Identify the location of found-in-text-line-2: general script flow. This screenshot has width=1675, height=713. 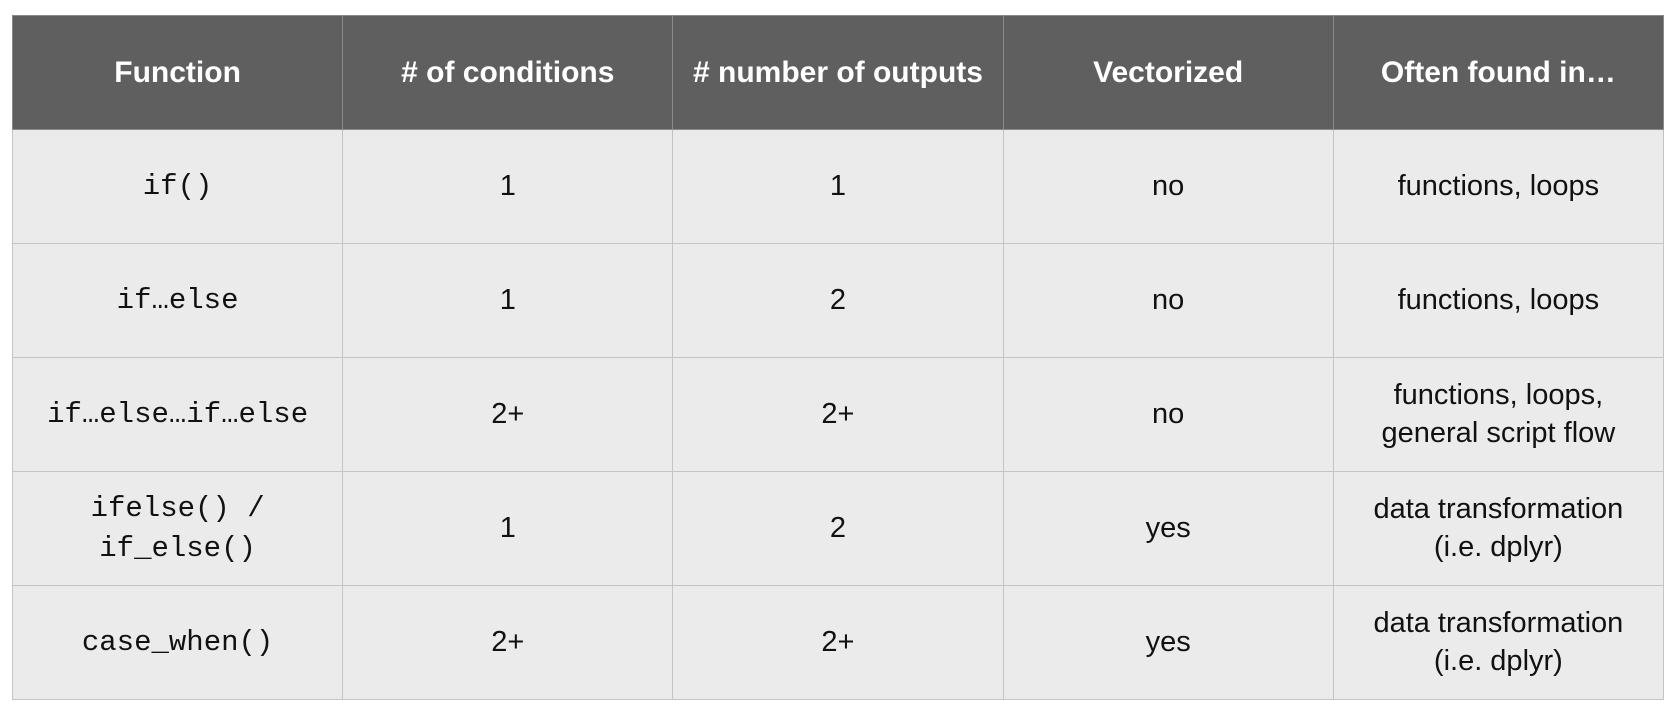
(1498, 432).